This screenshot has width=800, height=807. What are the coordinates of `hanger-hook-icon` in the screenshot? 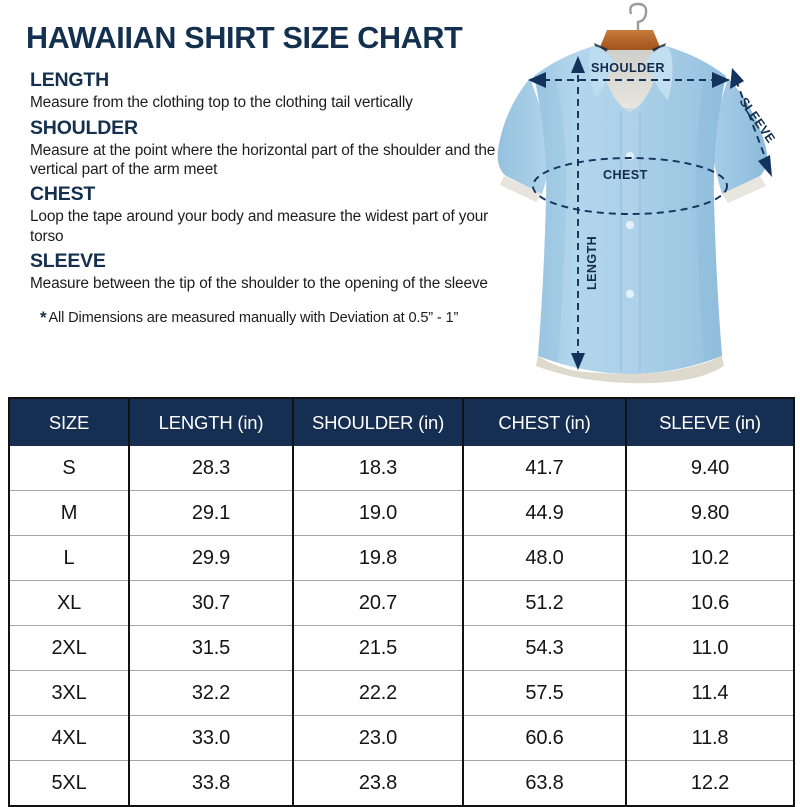 It's located at (638, 16).